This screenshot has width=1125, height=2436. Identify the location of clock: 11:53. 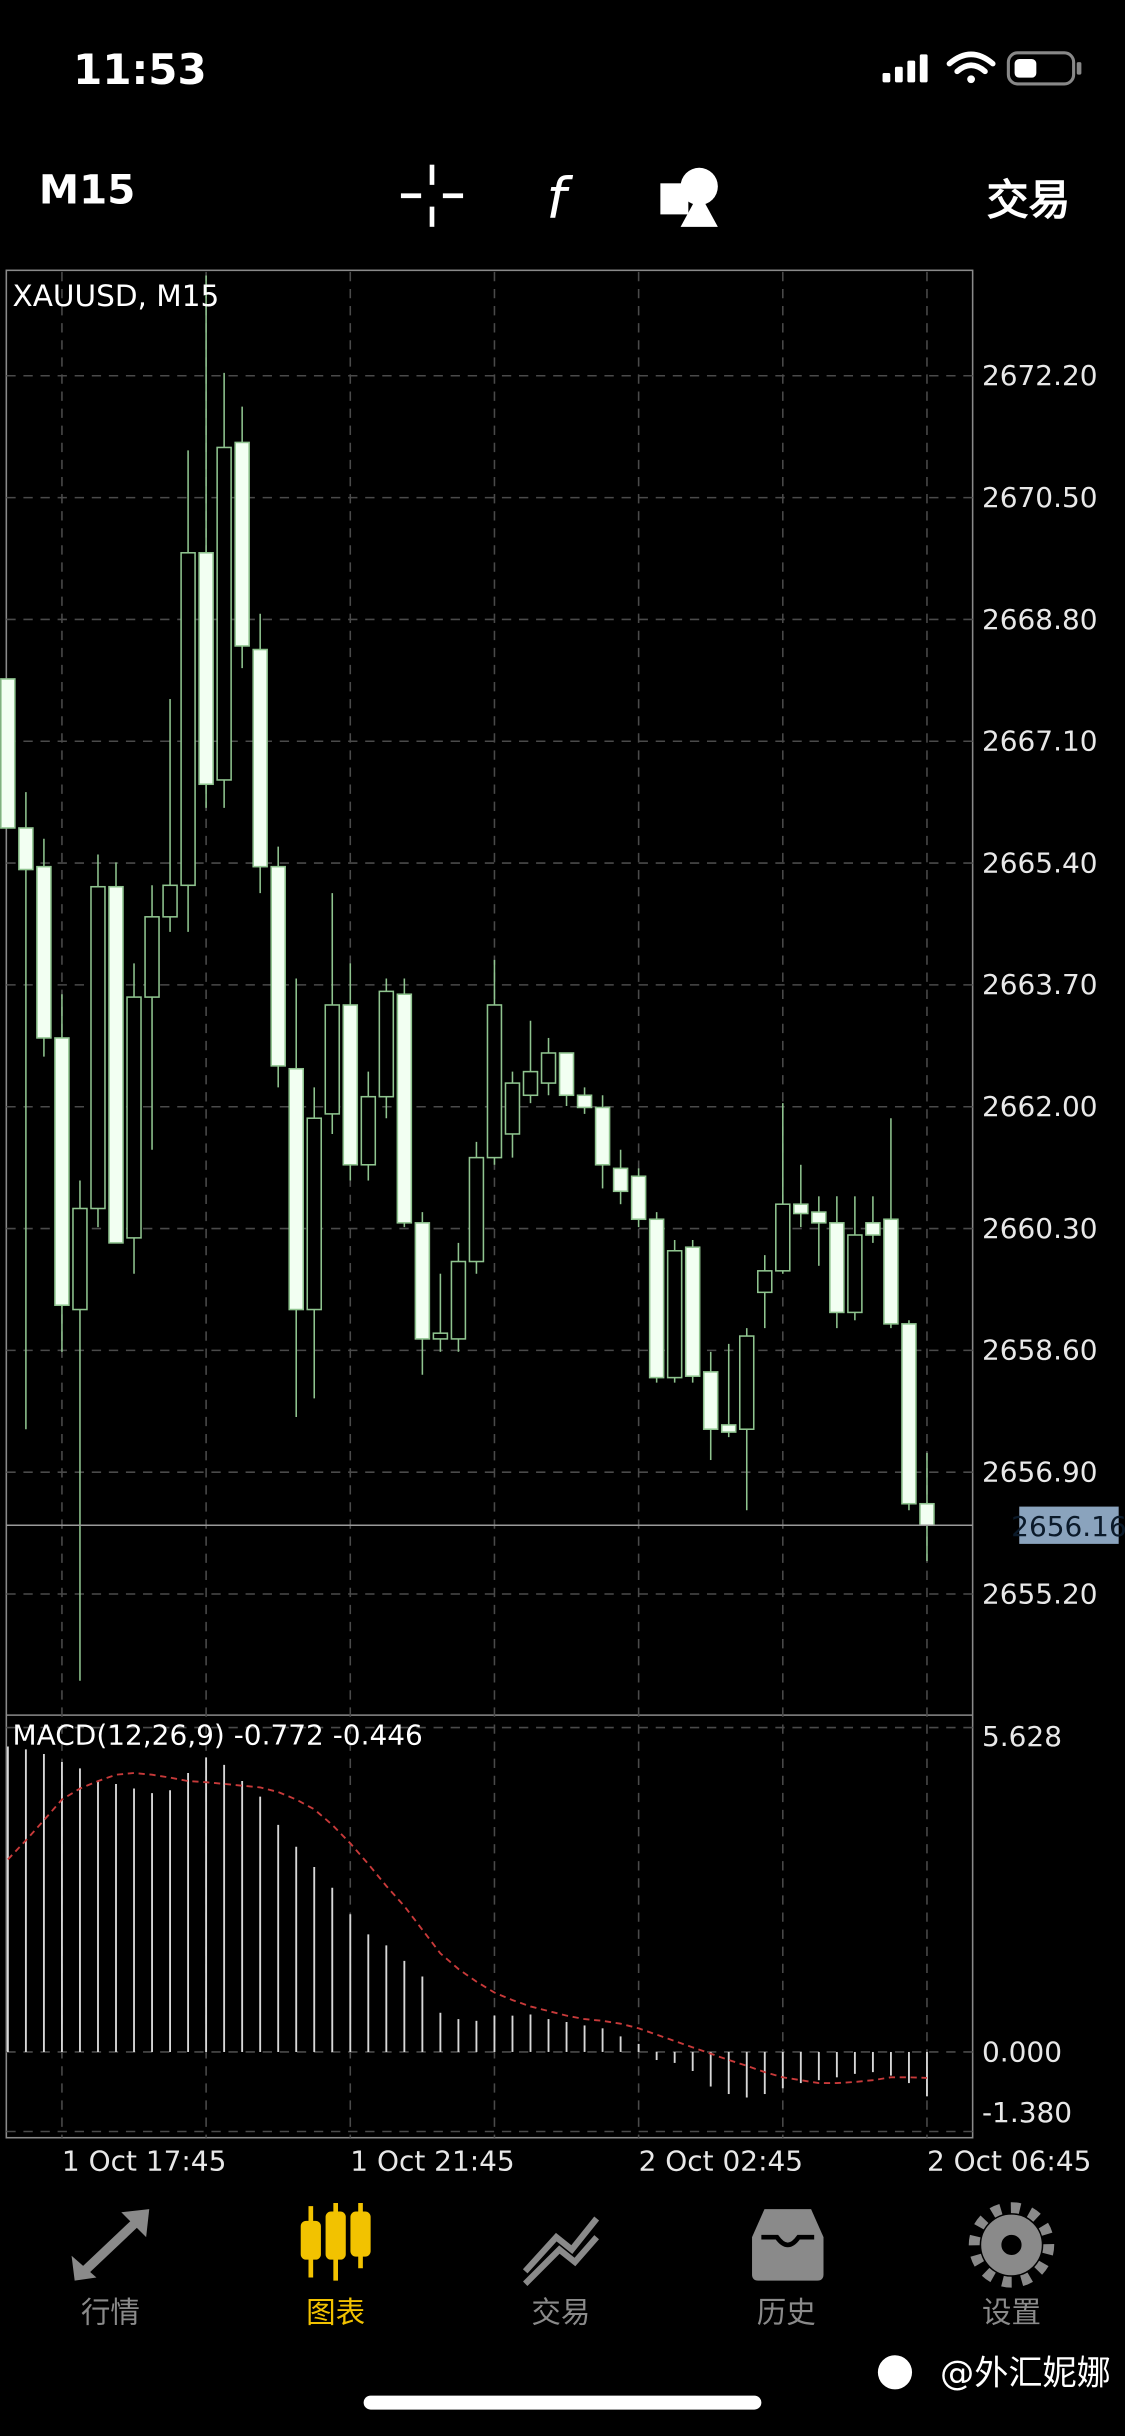
(140, 69).